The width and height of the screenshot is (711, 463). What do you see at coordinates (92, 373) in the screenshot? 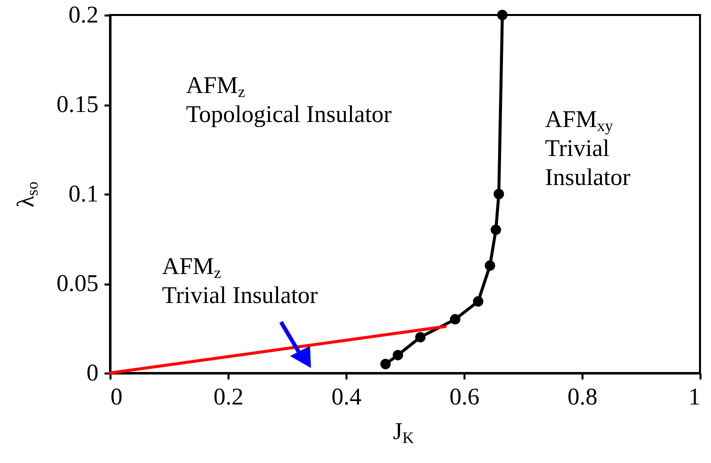
I see `y-tick-label: 0` at bounding box center [92, 373].